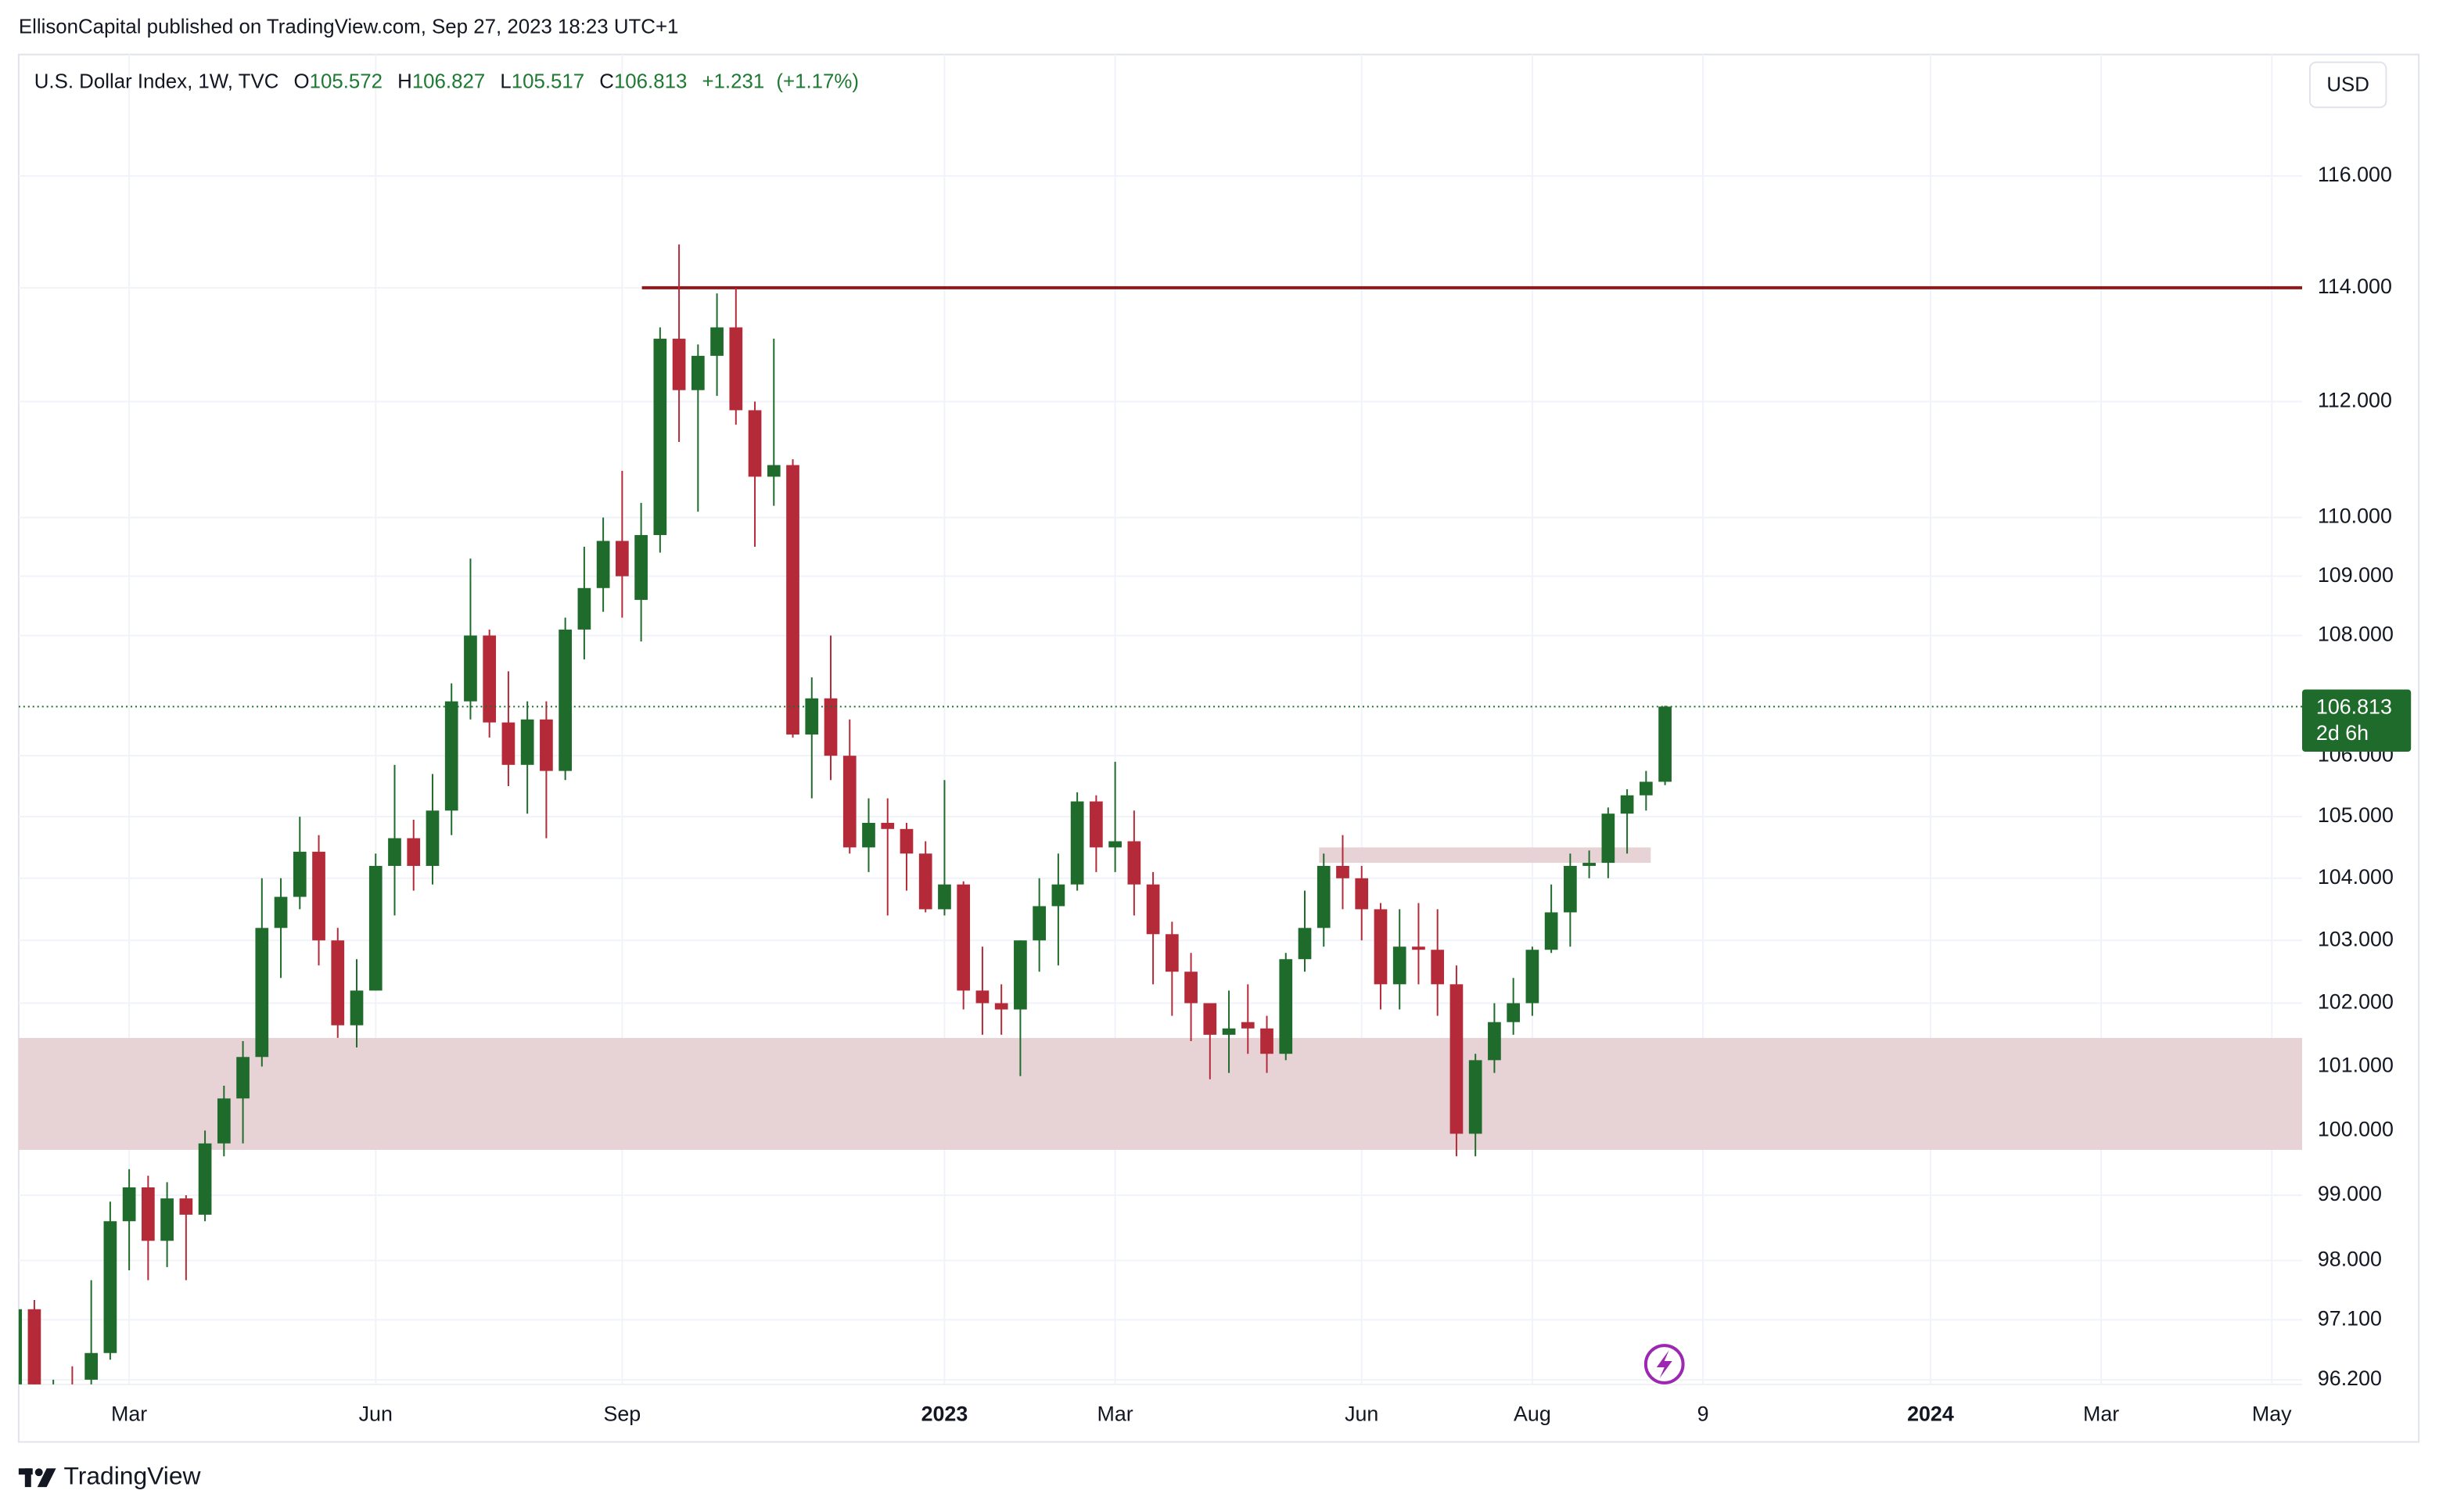  I want to click on y-tick-label: 98.000, so click(2350, 1259).